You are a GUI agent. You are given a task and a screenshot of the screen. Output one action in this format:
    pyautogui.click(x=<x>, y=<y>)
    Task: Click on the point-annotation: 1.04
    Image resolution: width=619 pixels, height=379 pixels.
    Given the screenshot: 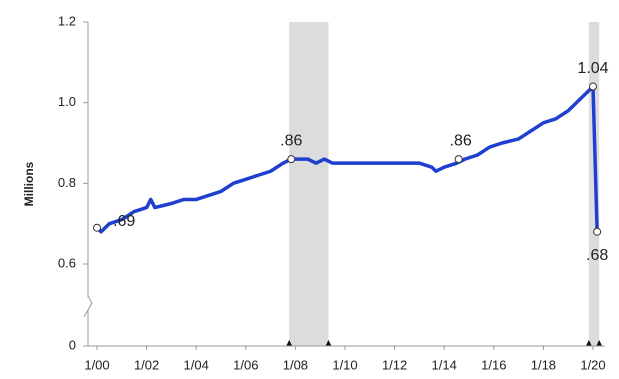 What is the action you would take?
    pyautogui.click(x=592, y=68)
    